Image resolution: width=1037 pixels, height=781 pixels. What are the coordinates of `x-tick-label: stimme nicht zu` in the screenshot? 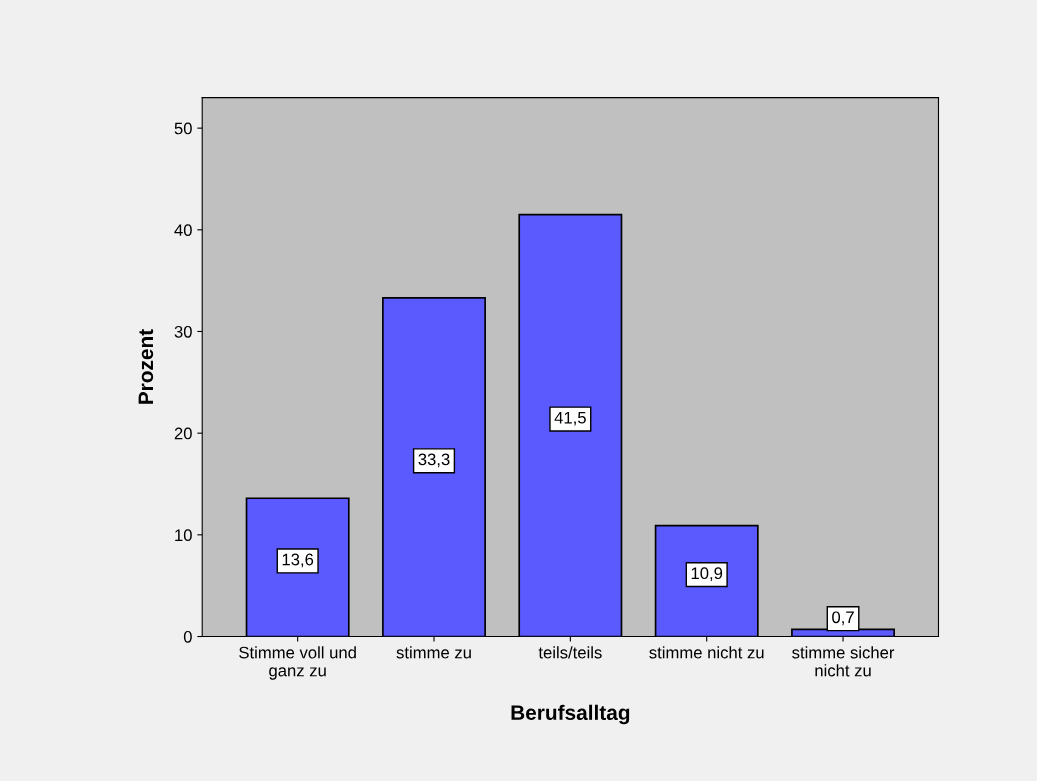 It's located at (706, 652).